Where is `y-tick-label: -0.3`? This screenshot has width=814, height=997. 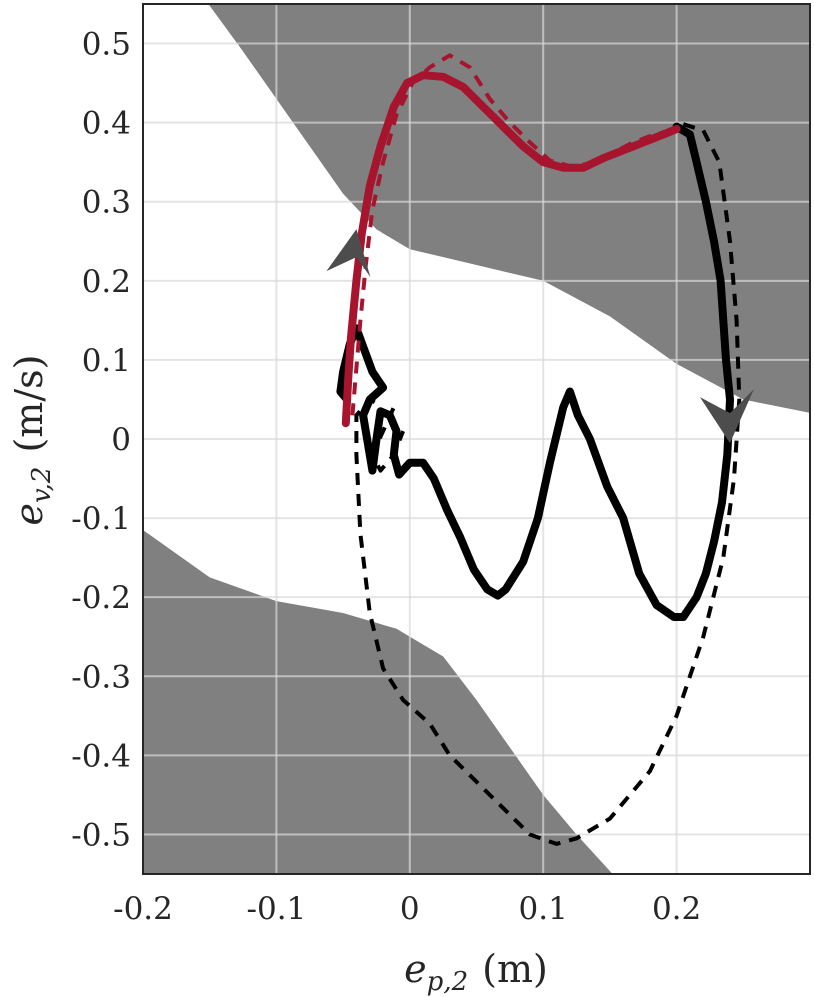
y-tick-label: -0.3 is located at coordinates (101, 677).